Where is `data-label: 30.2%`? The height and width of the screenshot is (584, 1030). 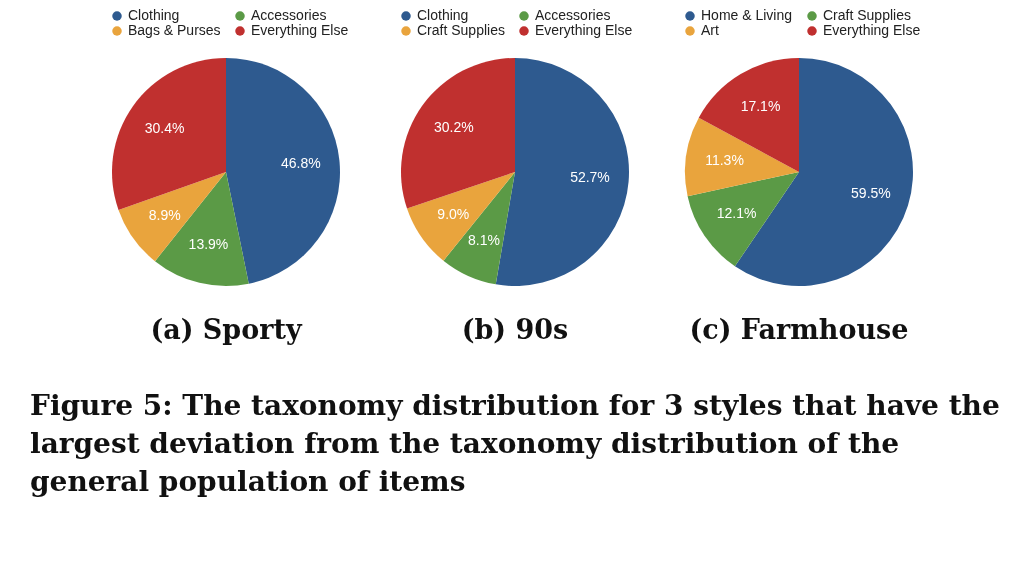 data-label: 30.2% is located at coordinates (453, 127).